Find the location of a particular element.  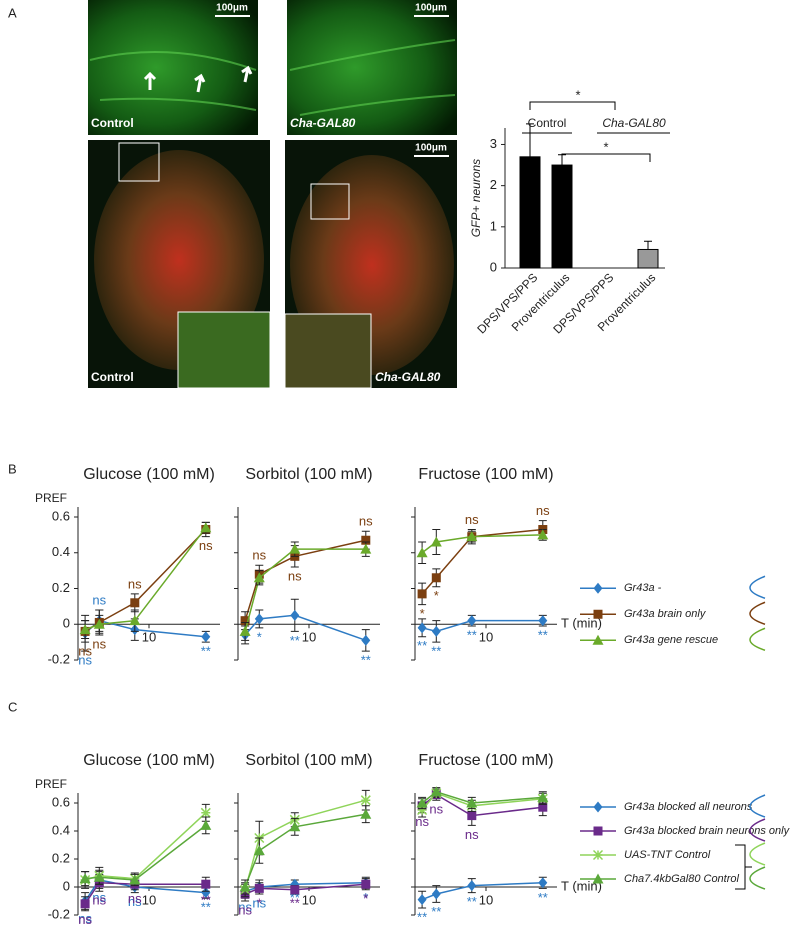

image-label: Cha-GAL80 is located at coordinates (408, 377).